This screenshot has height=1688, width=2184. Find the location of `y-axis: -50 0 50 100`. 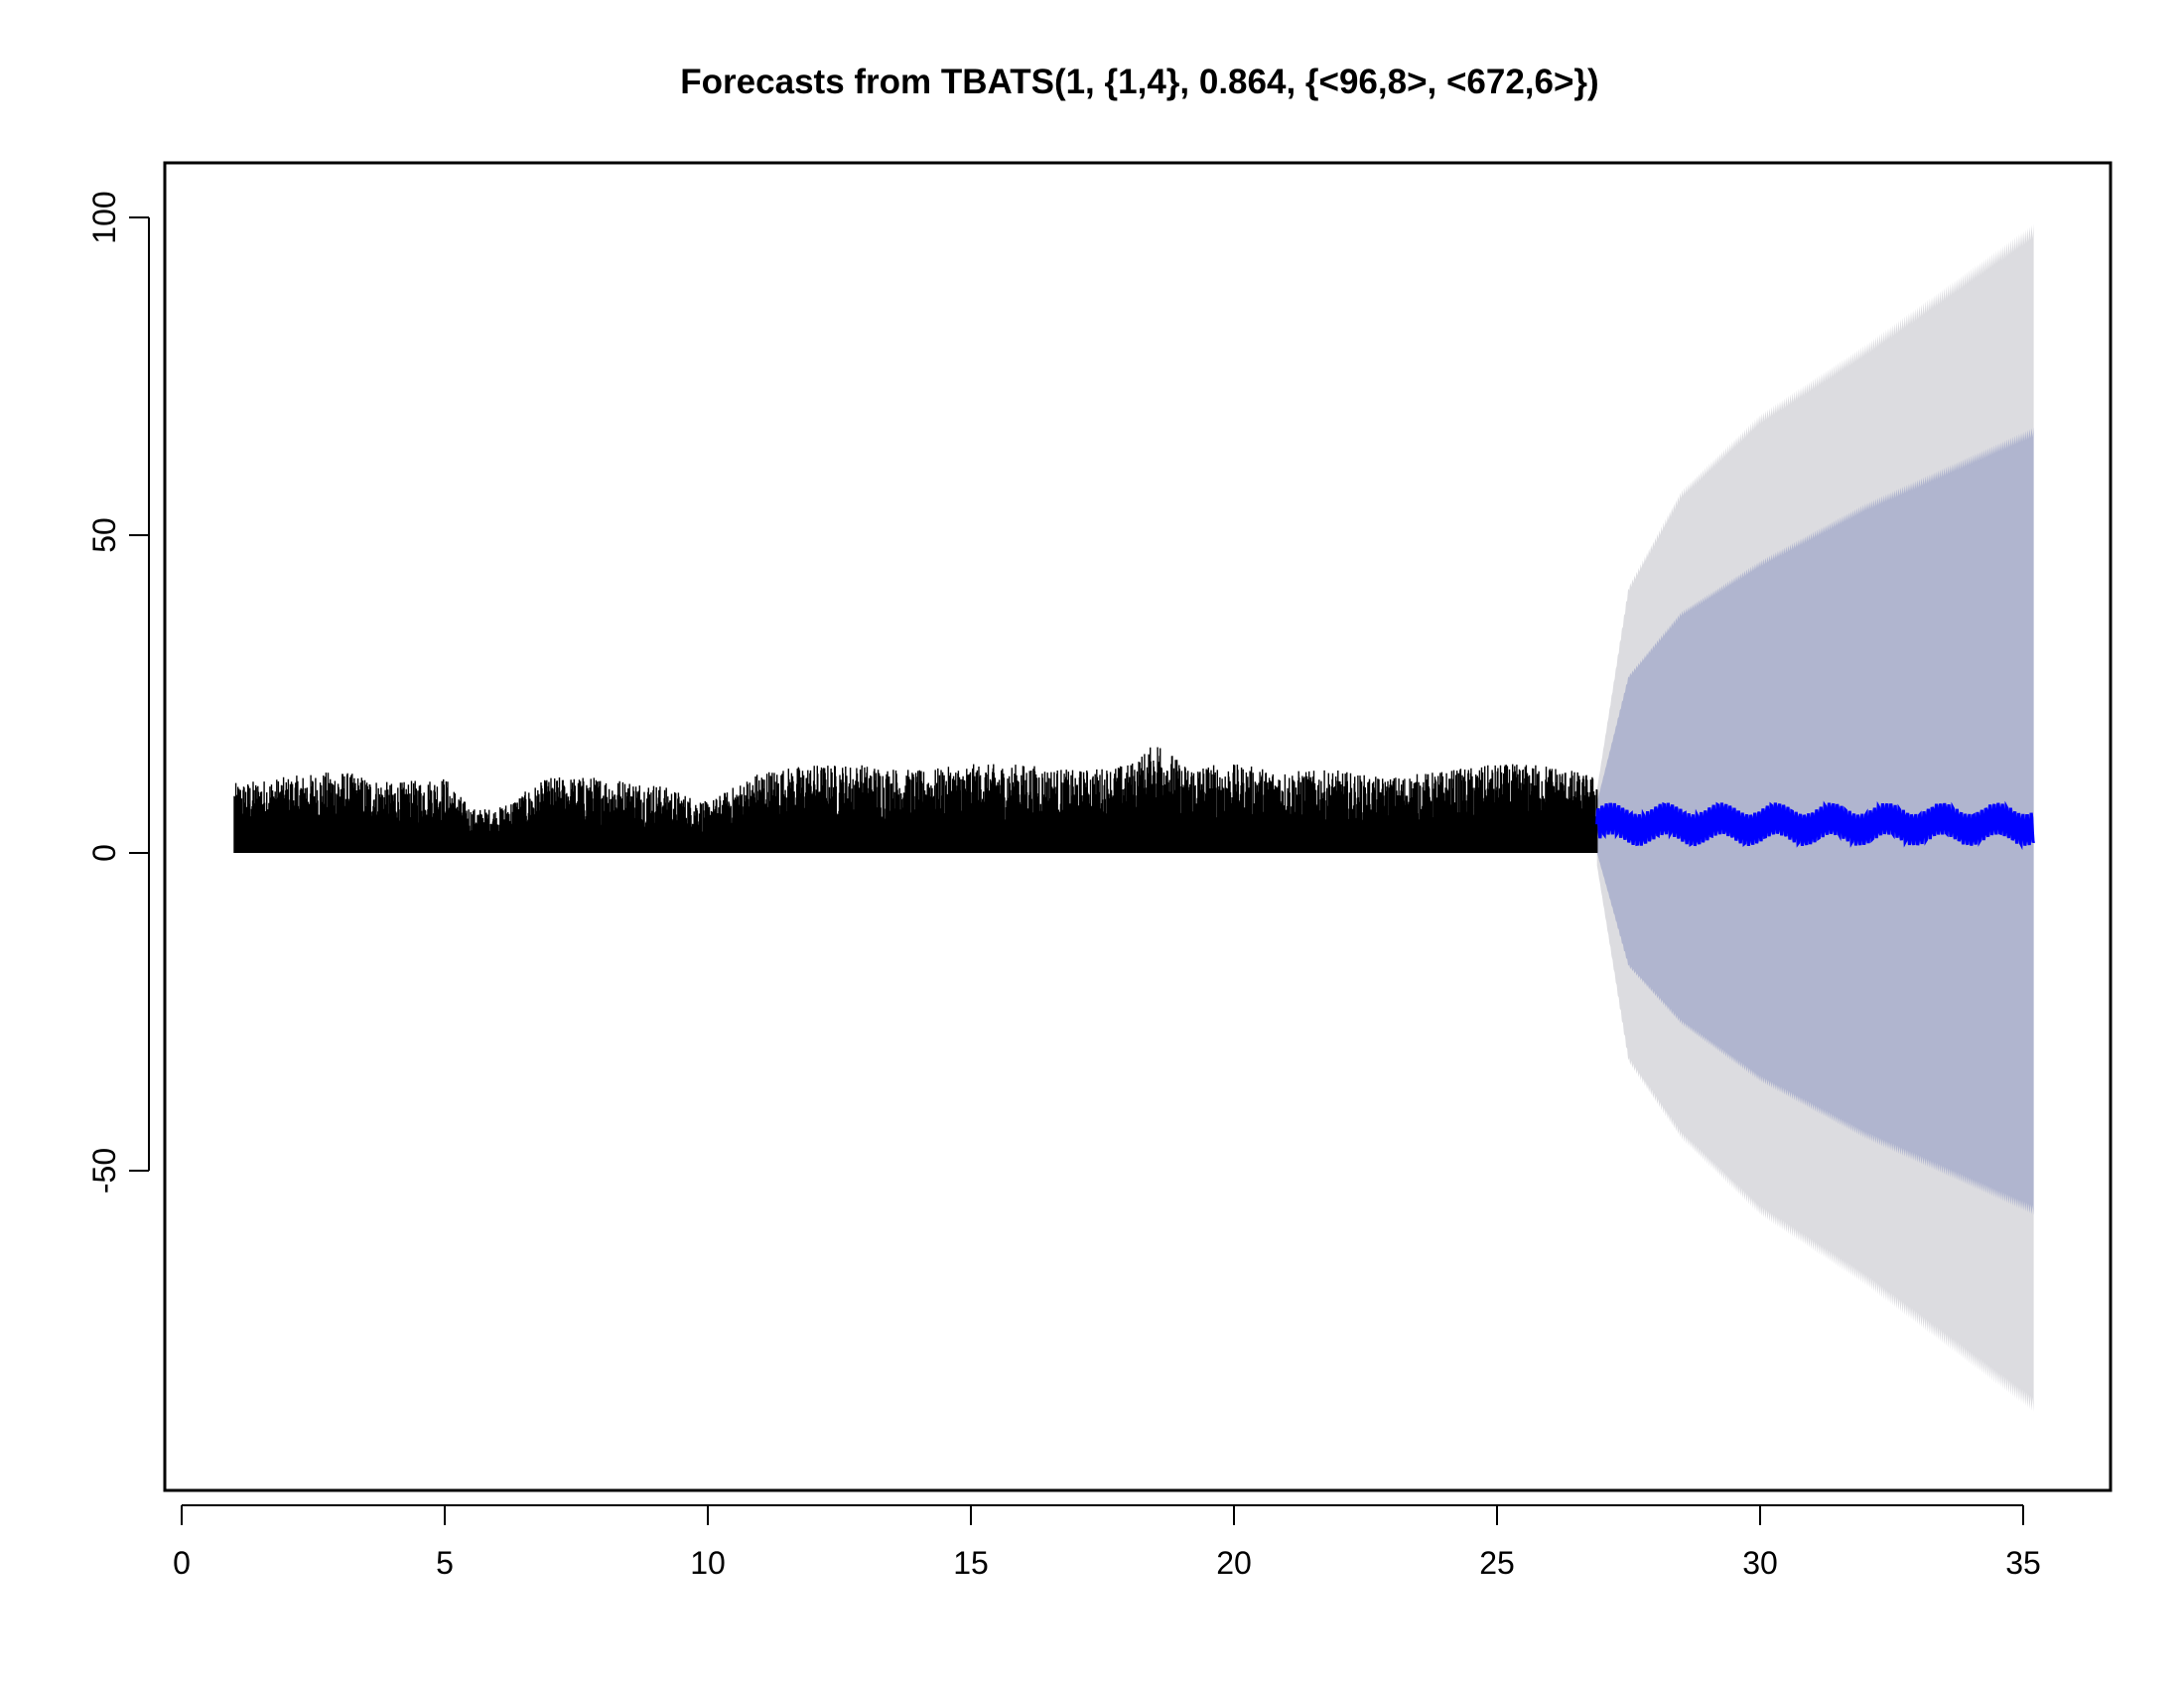

y-axis: -50 0 50 100 is located at coordinates (118, 692).